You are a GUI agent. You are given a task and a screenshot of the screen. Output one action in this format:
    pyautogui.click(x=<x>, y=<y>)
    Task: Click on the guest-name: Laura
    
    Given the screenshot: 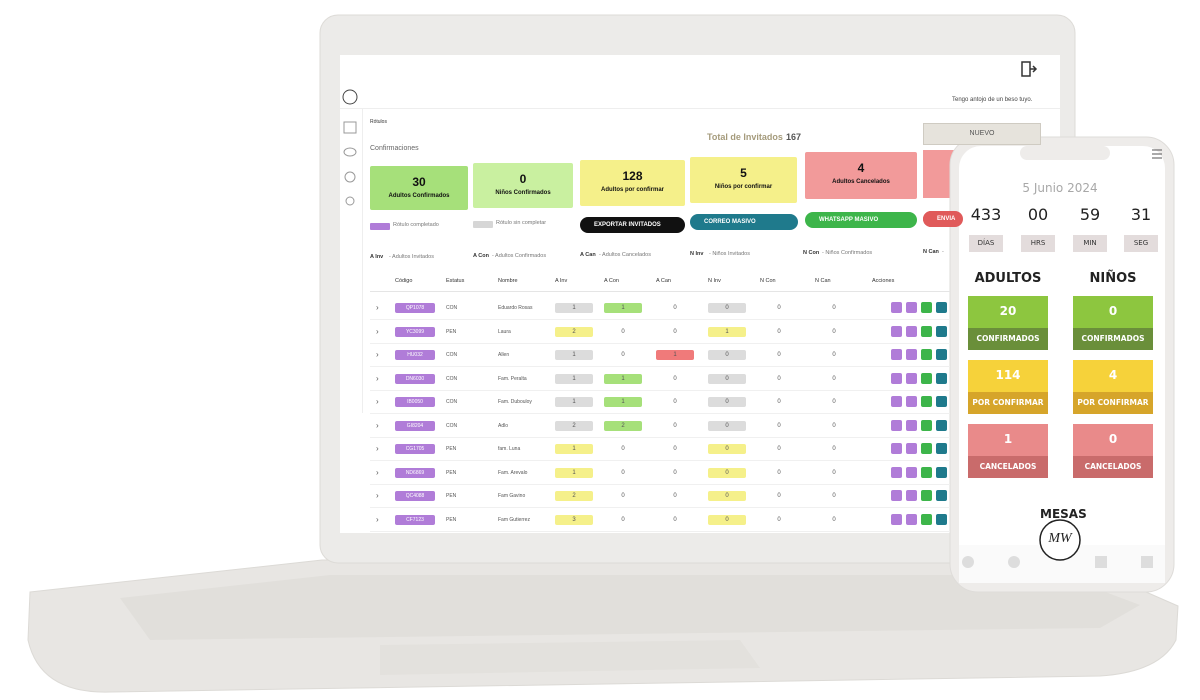 What is the action you would take?
    pyautogui.click(x=504, y=331)
    